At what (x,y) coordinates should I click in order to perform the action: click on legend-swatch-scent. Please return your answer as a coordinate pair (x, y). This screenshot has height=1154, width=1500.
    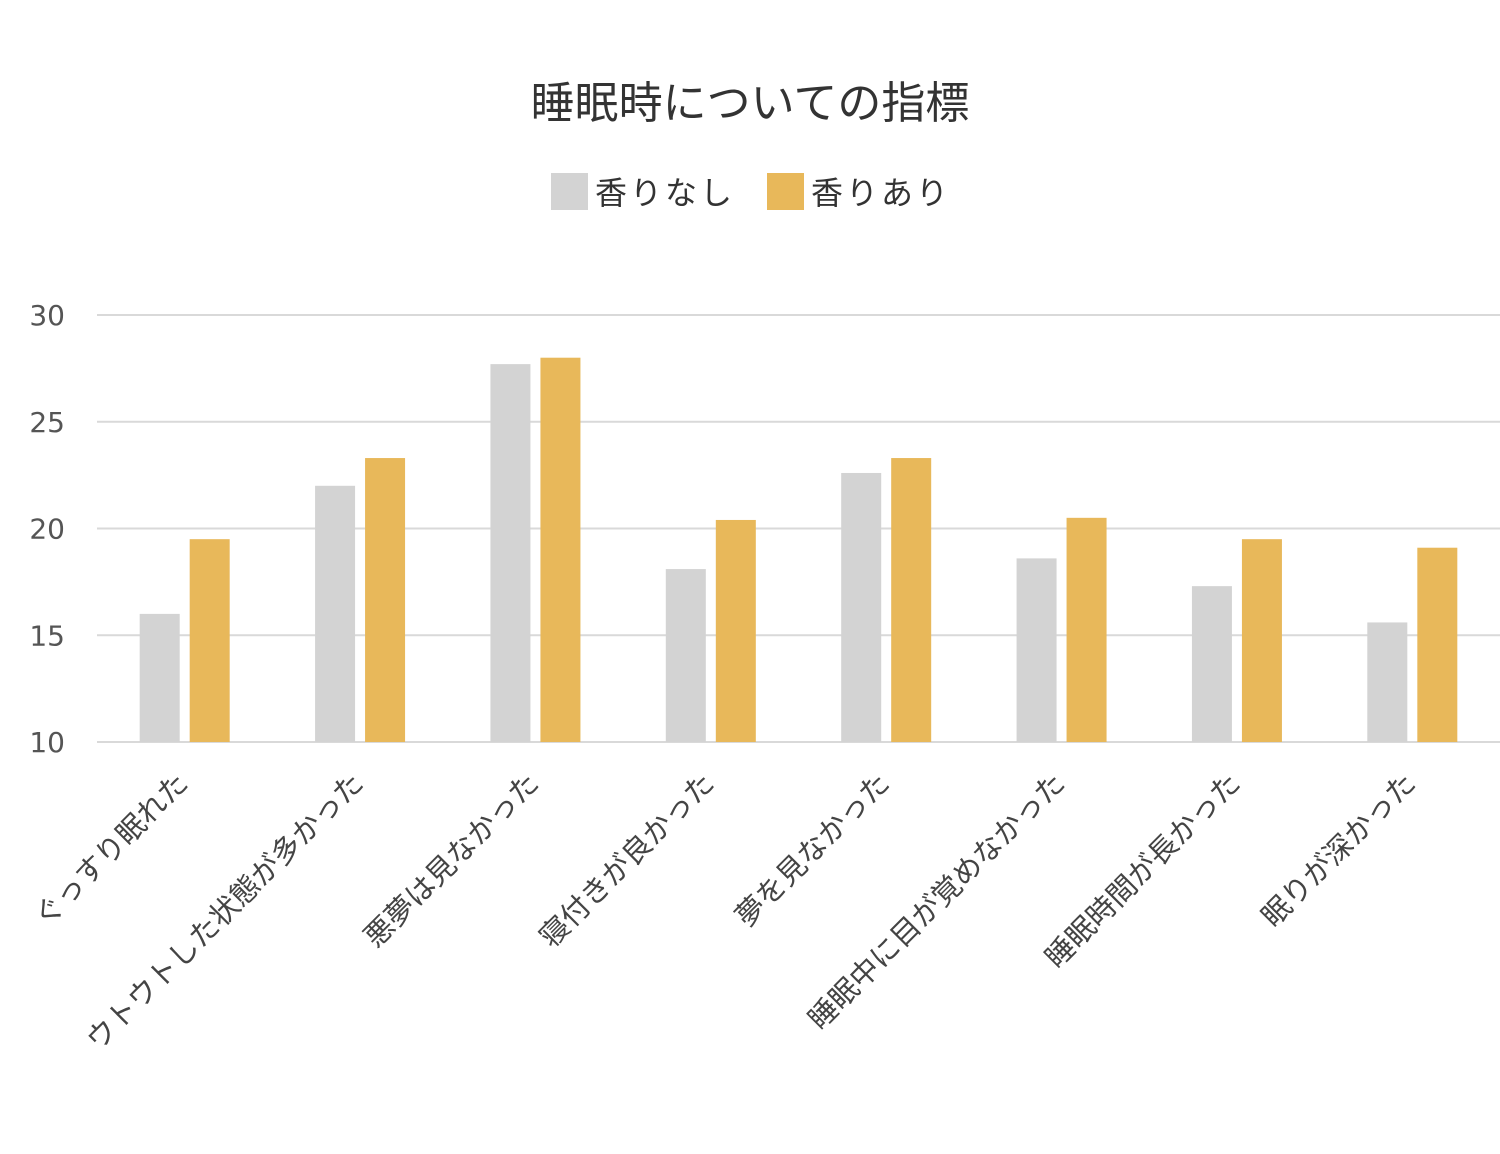
    Looking at the image, I should click on (785, 191).